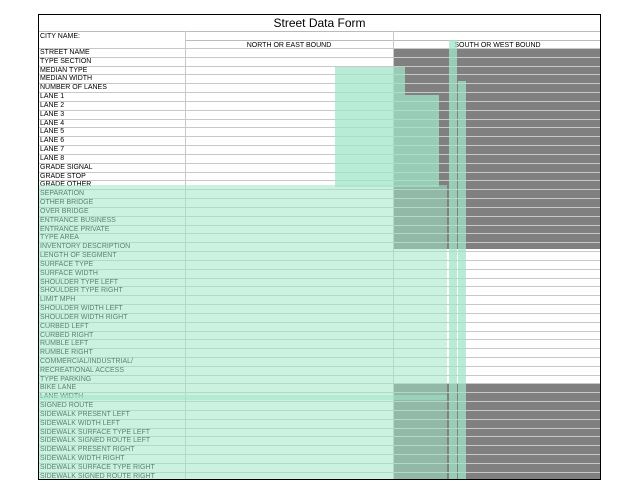 Image resolution: width=640 pixels, height=495 pixels. Describe the element at coordinates (52, 132) in the screenshot. I see `form-row-label: LANE 5` at that location.